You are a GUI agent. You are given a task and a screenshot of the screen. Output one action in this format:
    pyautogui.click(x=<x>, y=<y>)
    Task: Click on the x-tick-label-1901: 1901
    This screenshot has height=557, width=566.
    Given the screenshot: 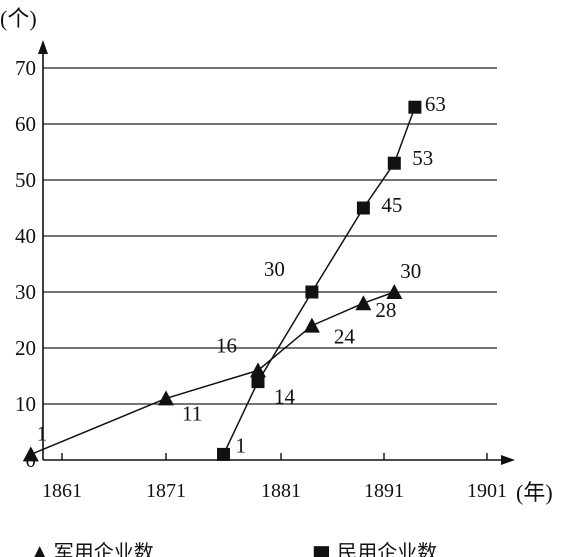 What is the action you would take?
    pyautogui.click(x=487, y=491)
    